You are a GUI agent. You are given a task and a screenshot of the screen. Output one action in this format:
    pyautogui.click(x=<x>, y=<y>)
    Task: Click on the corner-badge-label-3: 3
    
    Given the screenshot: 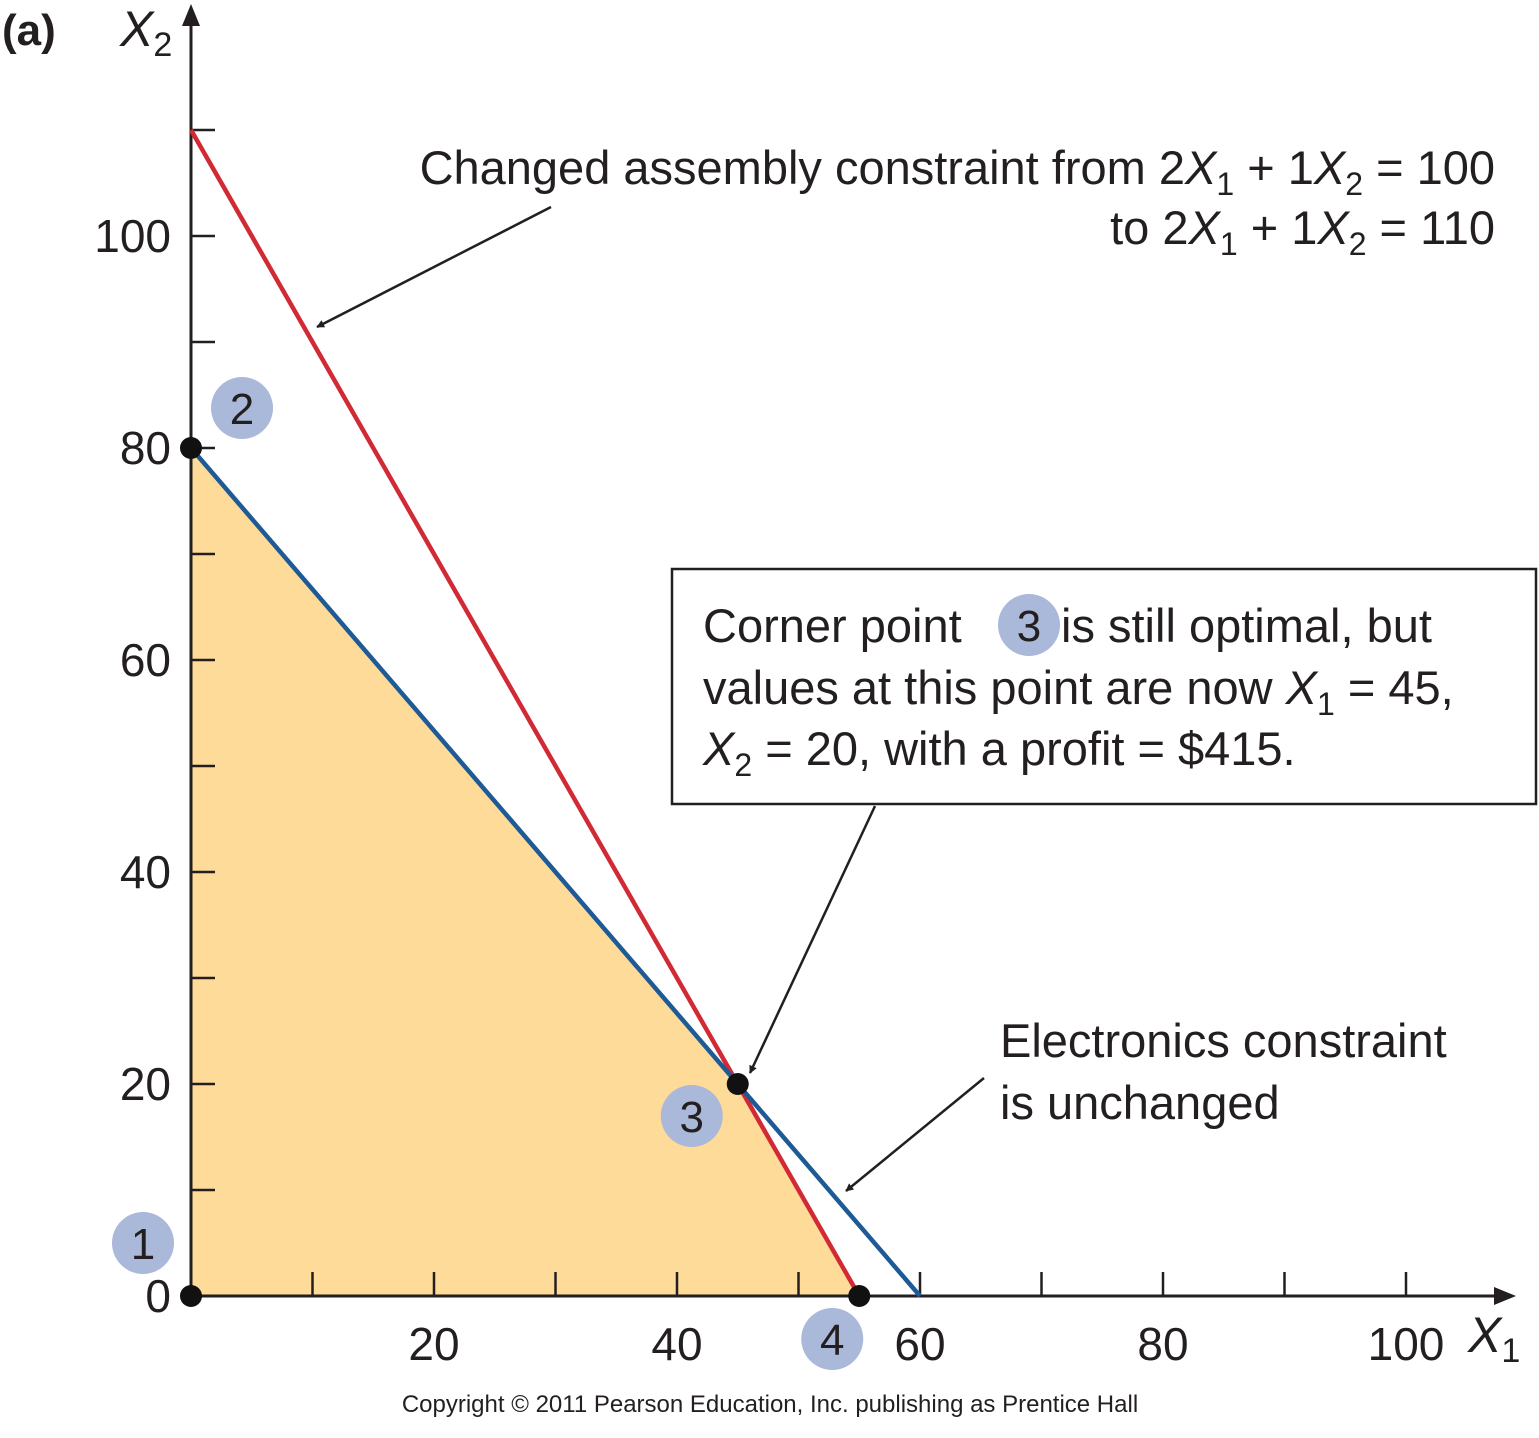 What is the action you would take?
    pyautogui.click(x=692, y=1117)
    